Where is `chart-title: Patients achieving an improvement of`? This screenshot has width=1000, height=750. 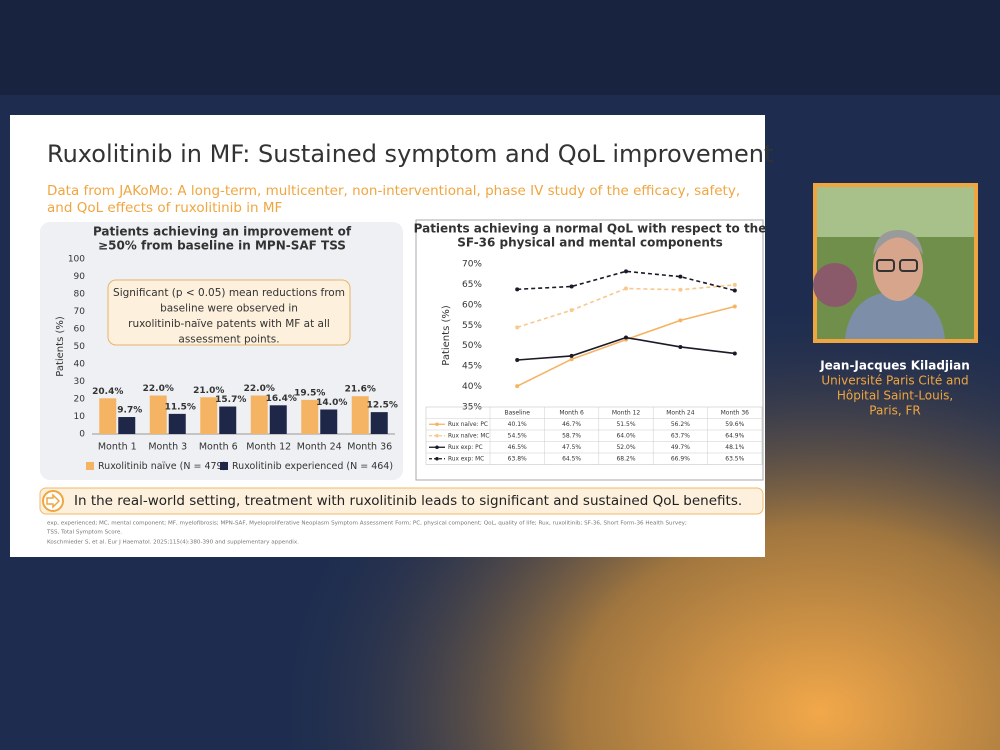 chart-title: Patients achieving an improvement of is located at coordinates (222, 232).